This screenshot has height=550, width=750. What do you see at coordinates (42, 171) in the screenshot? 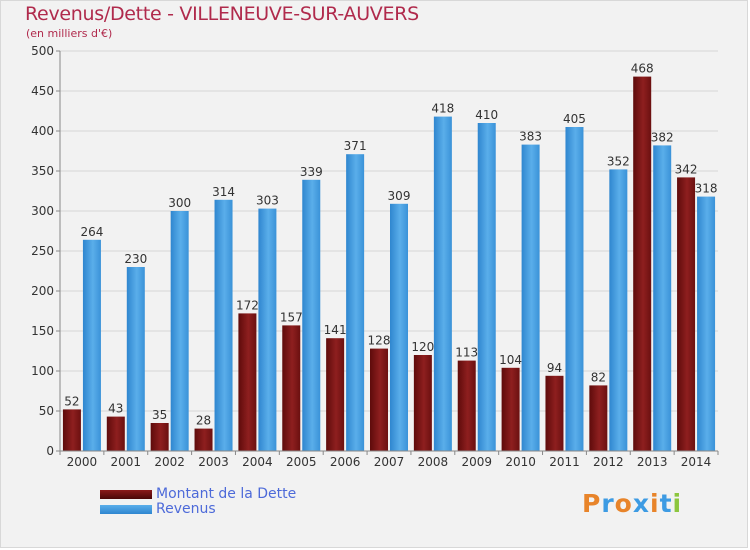
I see `y-tick-label: 350` at bounding box center [42, 171].